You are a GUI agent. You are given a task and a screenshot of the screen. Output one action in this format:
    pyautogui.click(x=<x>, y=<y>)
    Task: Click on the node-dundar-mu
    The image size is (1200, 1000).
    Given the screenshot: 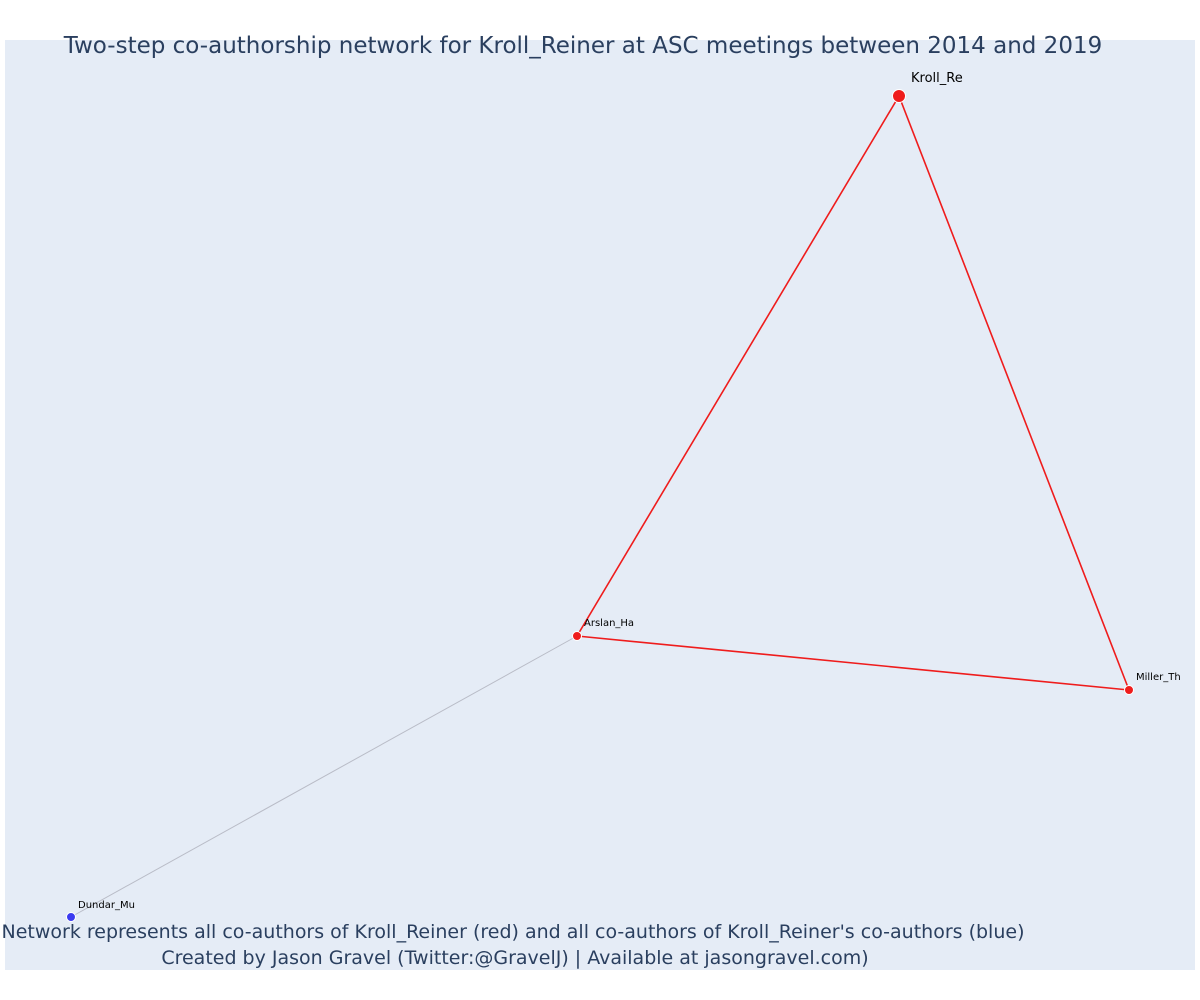 What is the action you would take?
    pyautogui.click(x=71, y=917)
    